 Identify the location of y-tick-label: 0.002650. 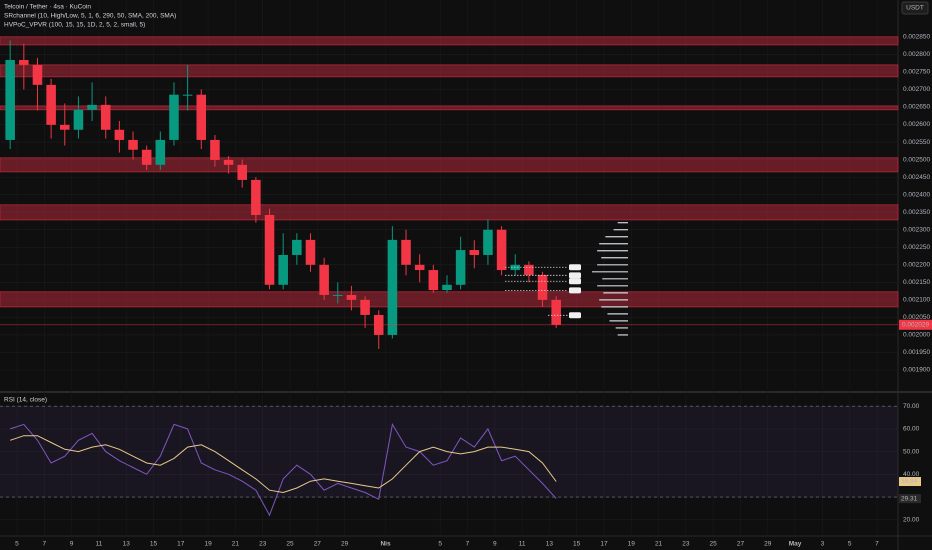
(916, 107).